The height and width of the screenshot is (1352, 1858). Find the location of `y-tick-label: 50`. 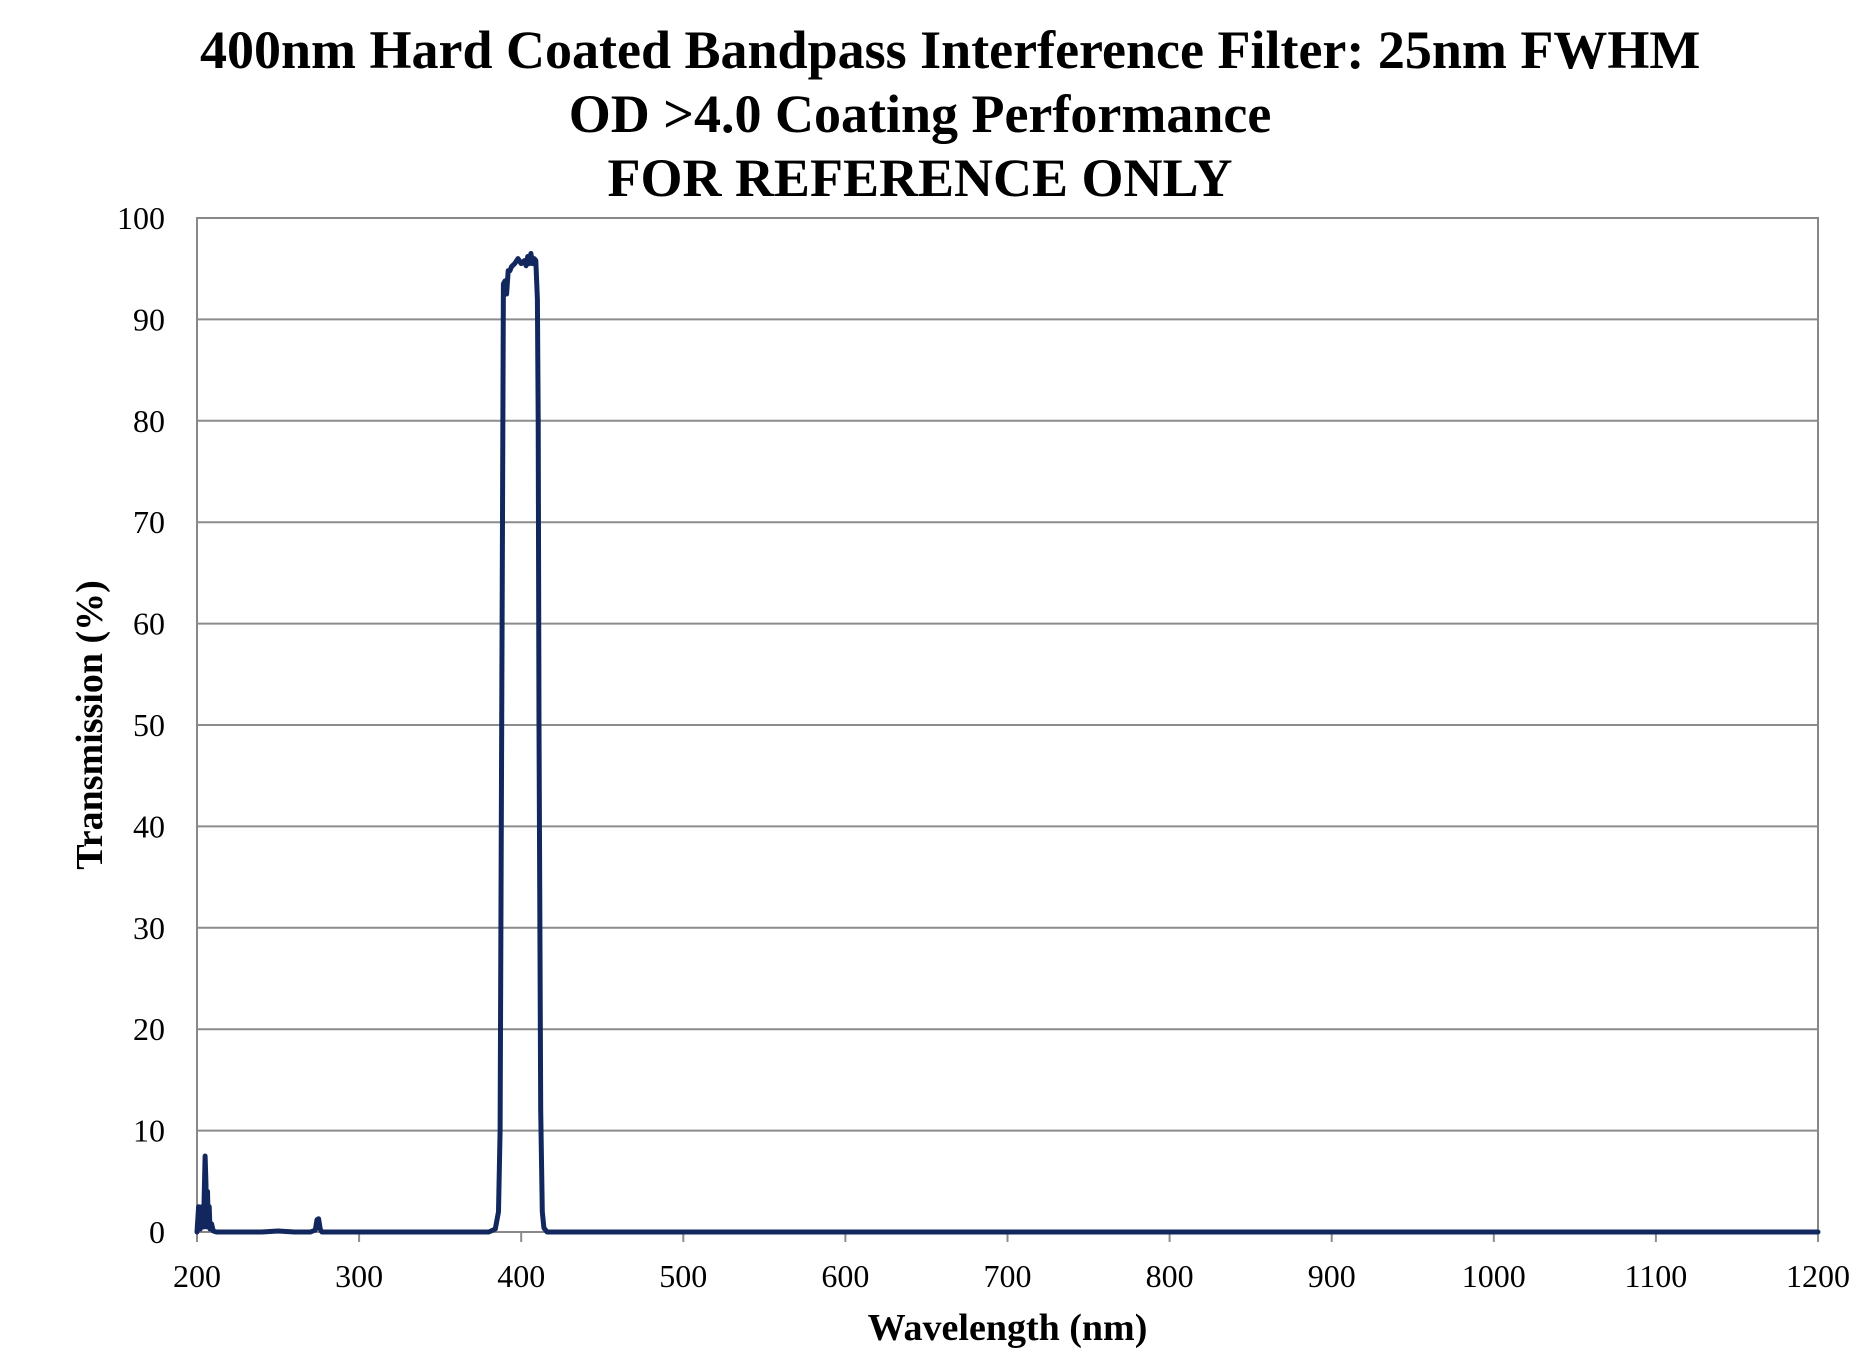

y-tick-label: 50 is located at coordinates (149, 725).